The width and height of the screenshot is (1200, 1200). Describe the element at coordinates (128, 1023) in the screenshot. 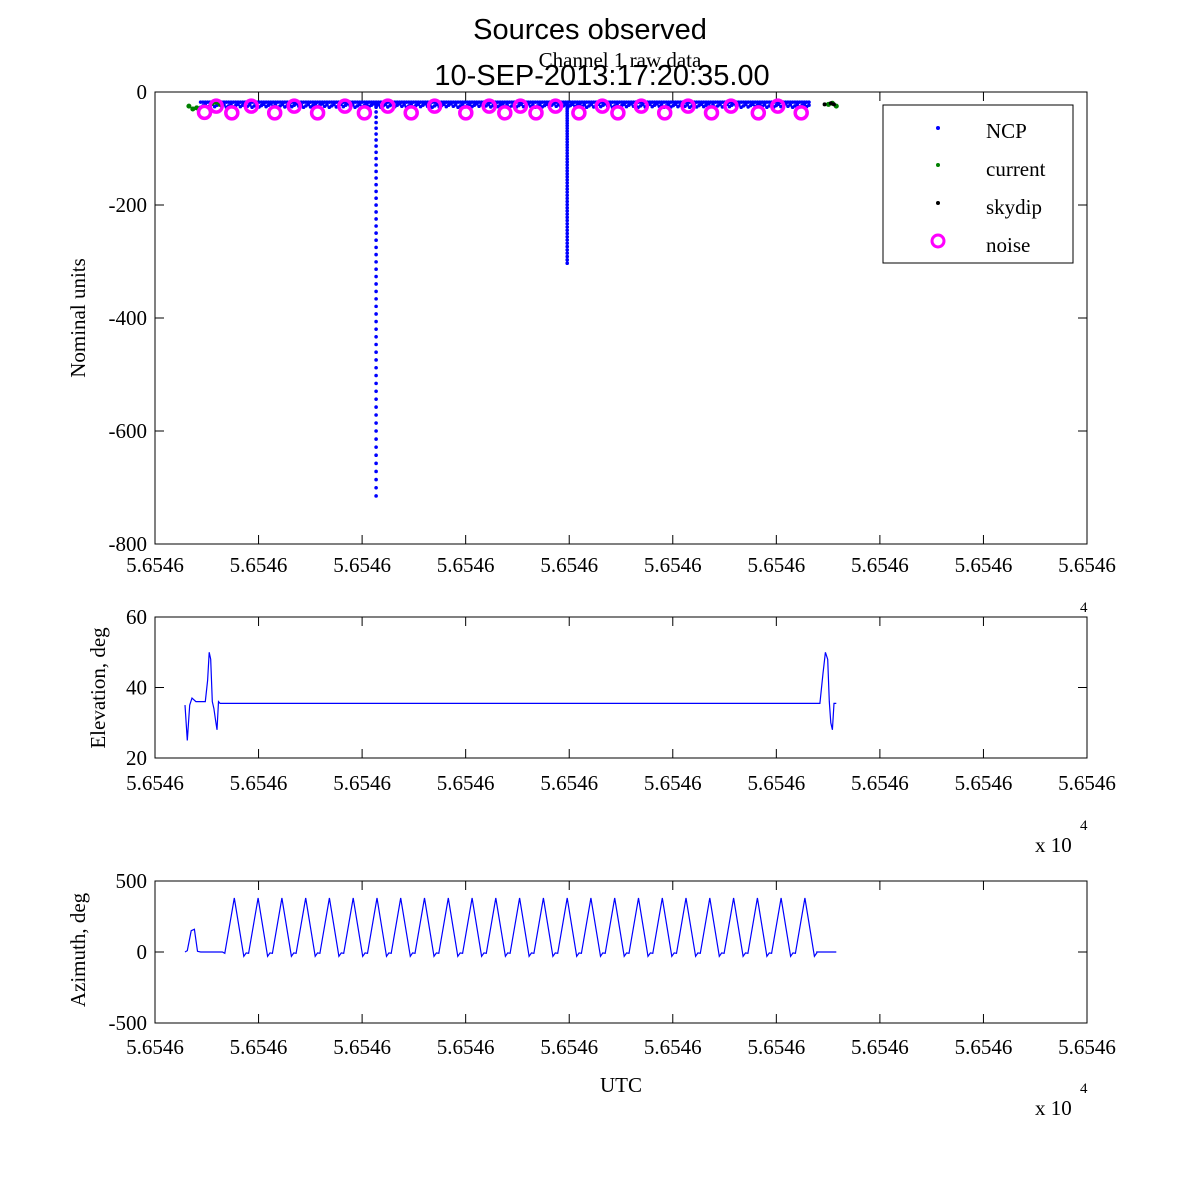

I see `y-tick-label: -500` at that location.